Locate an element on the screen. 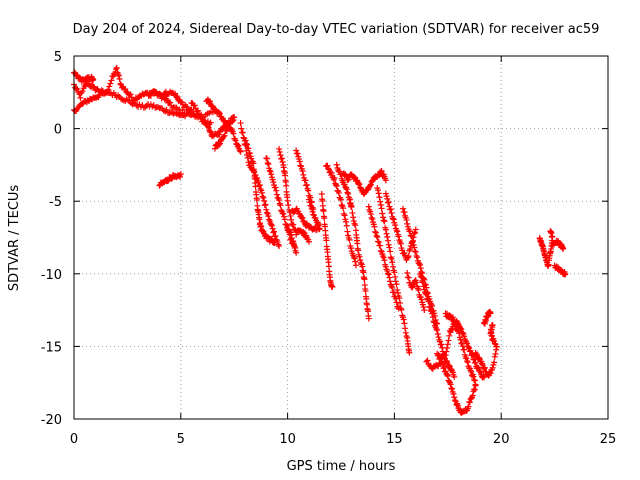  x-tick-label: 0 is located at coordinates (74, 439).